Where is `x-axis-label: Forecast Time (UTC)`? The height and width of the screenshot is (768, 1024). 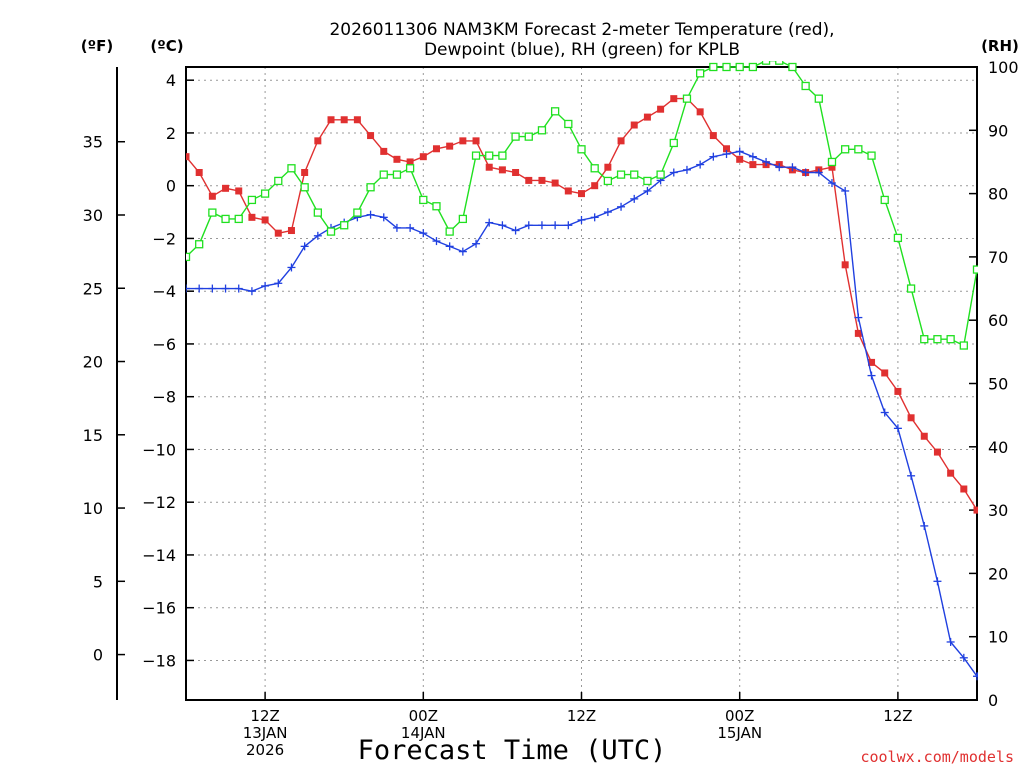
x-axis-label: Forecast Time (UTC) is located at coordinates (512, 750).